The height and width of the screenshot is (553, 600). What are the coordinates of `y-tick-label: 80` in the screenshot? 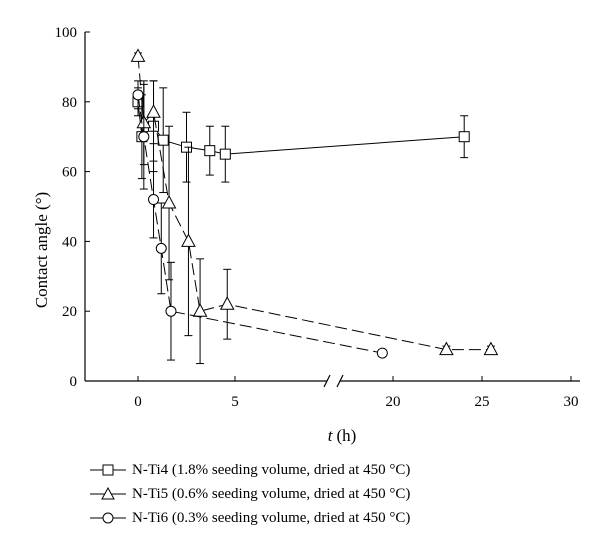 It's located at (69, 103).